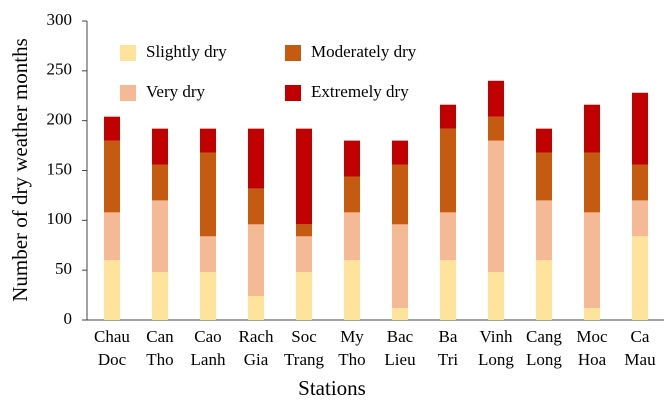 The image size is (665, 402). Describe the element at coordinates (60, 19) in the screenshot. I see `y-tick-label: 300` at that location.